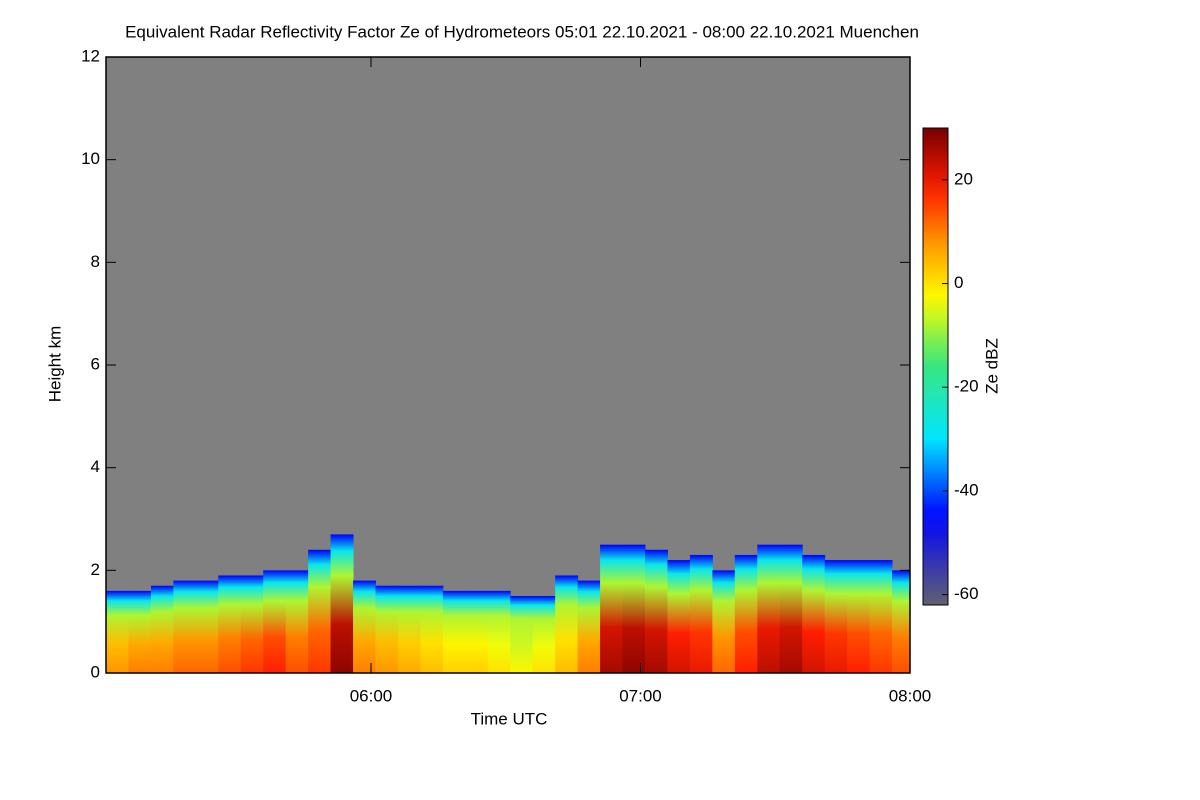 This screenshot has height=800, width=1200. Describe the element at coordinates (966, 386) in the screenshot. I see `colorbar-tick-label: -20` at that location.